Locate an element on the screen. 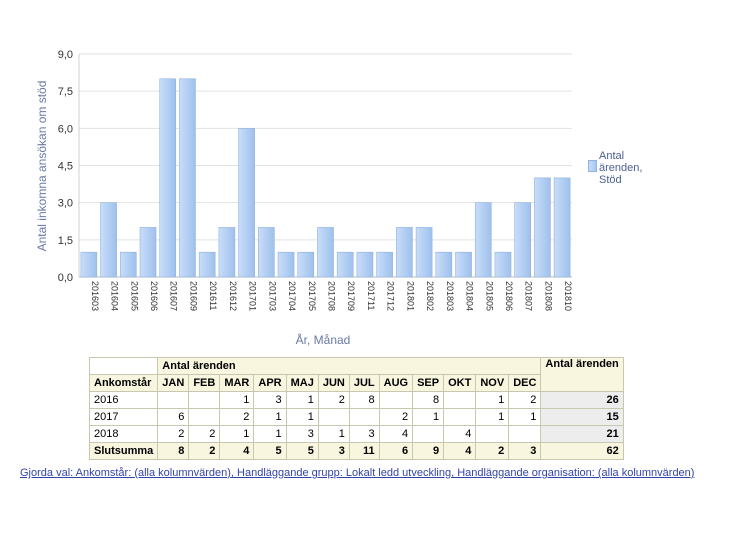 The height and width of the screenshot is (537, 730). month-header-mar: MAR is located at coordinates (237, 383).